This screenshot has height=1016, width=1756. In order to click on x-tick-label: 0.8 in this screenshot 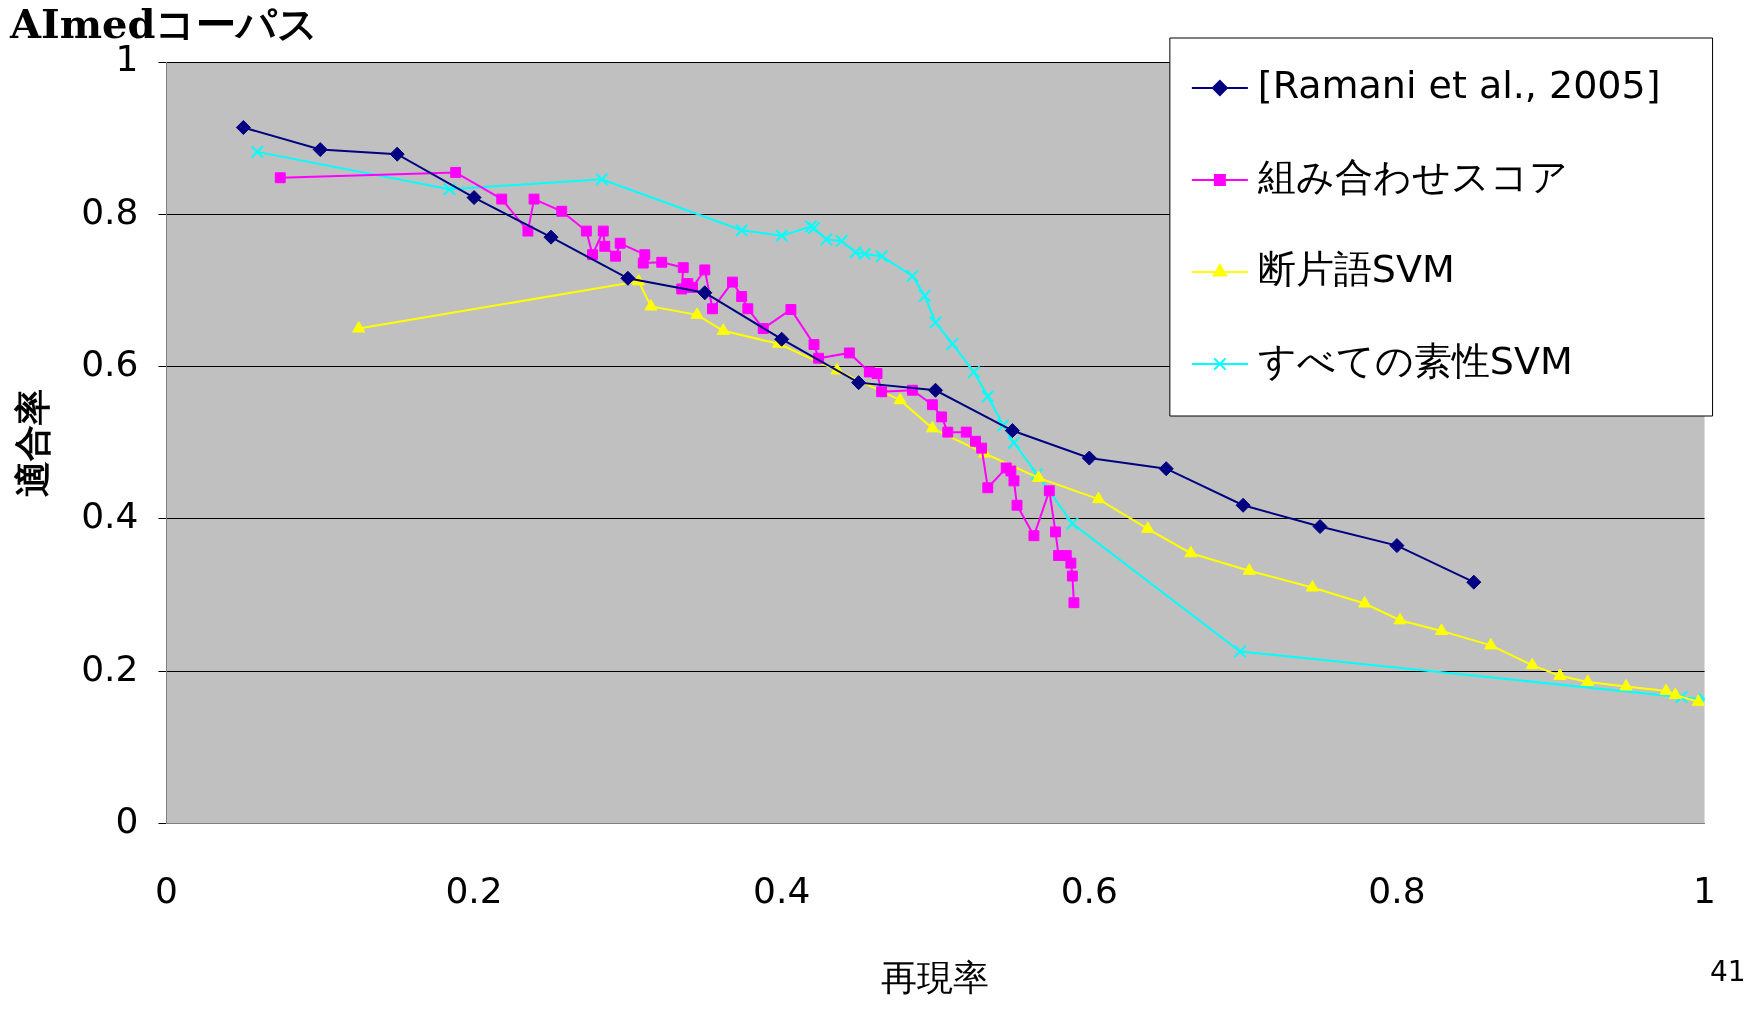, I will do `click(1397, 890)`.